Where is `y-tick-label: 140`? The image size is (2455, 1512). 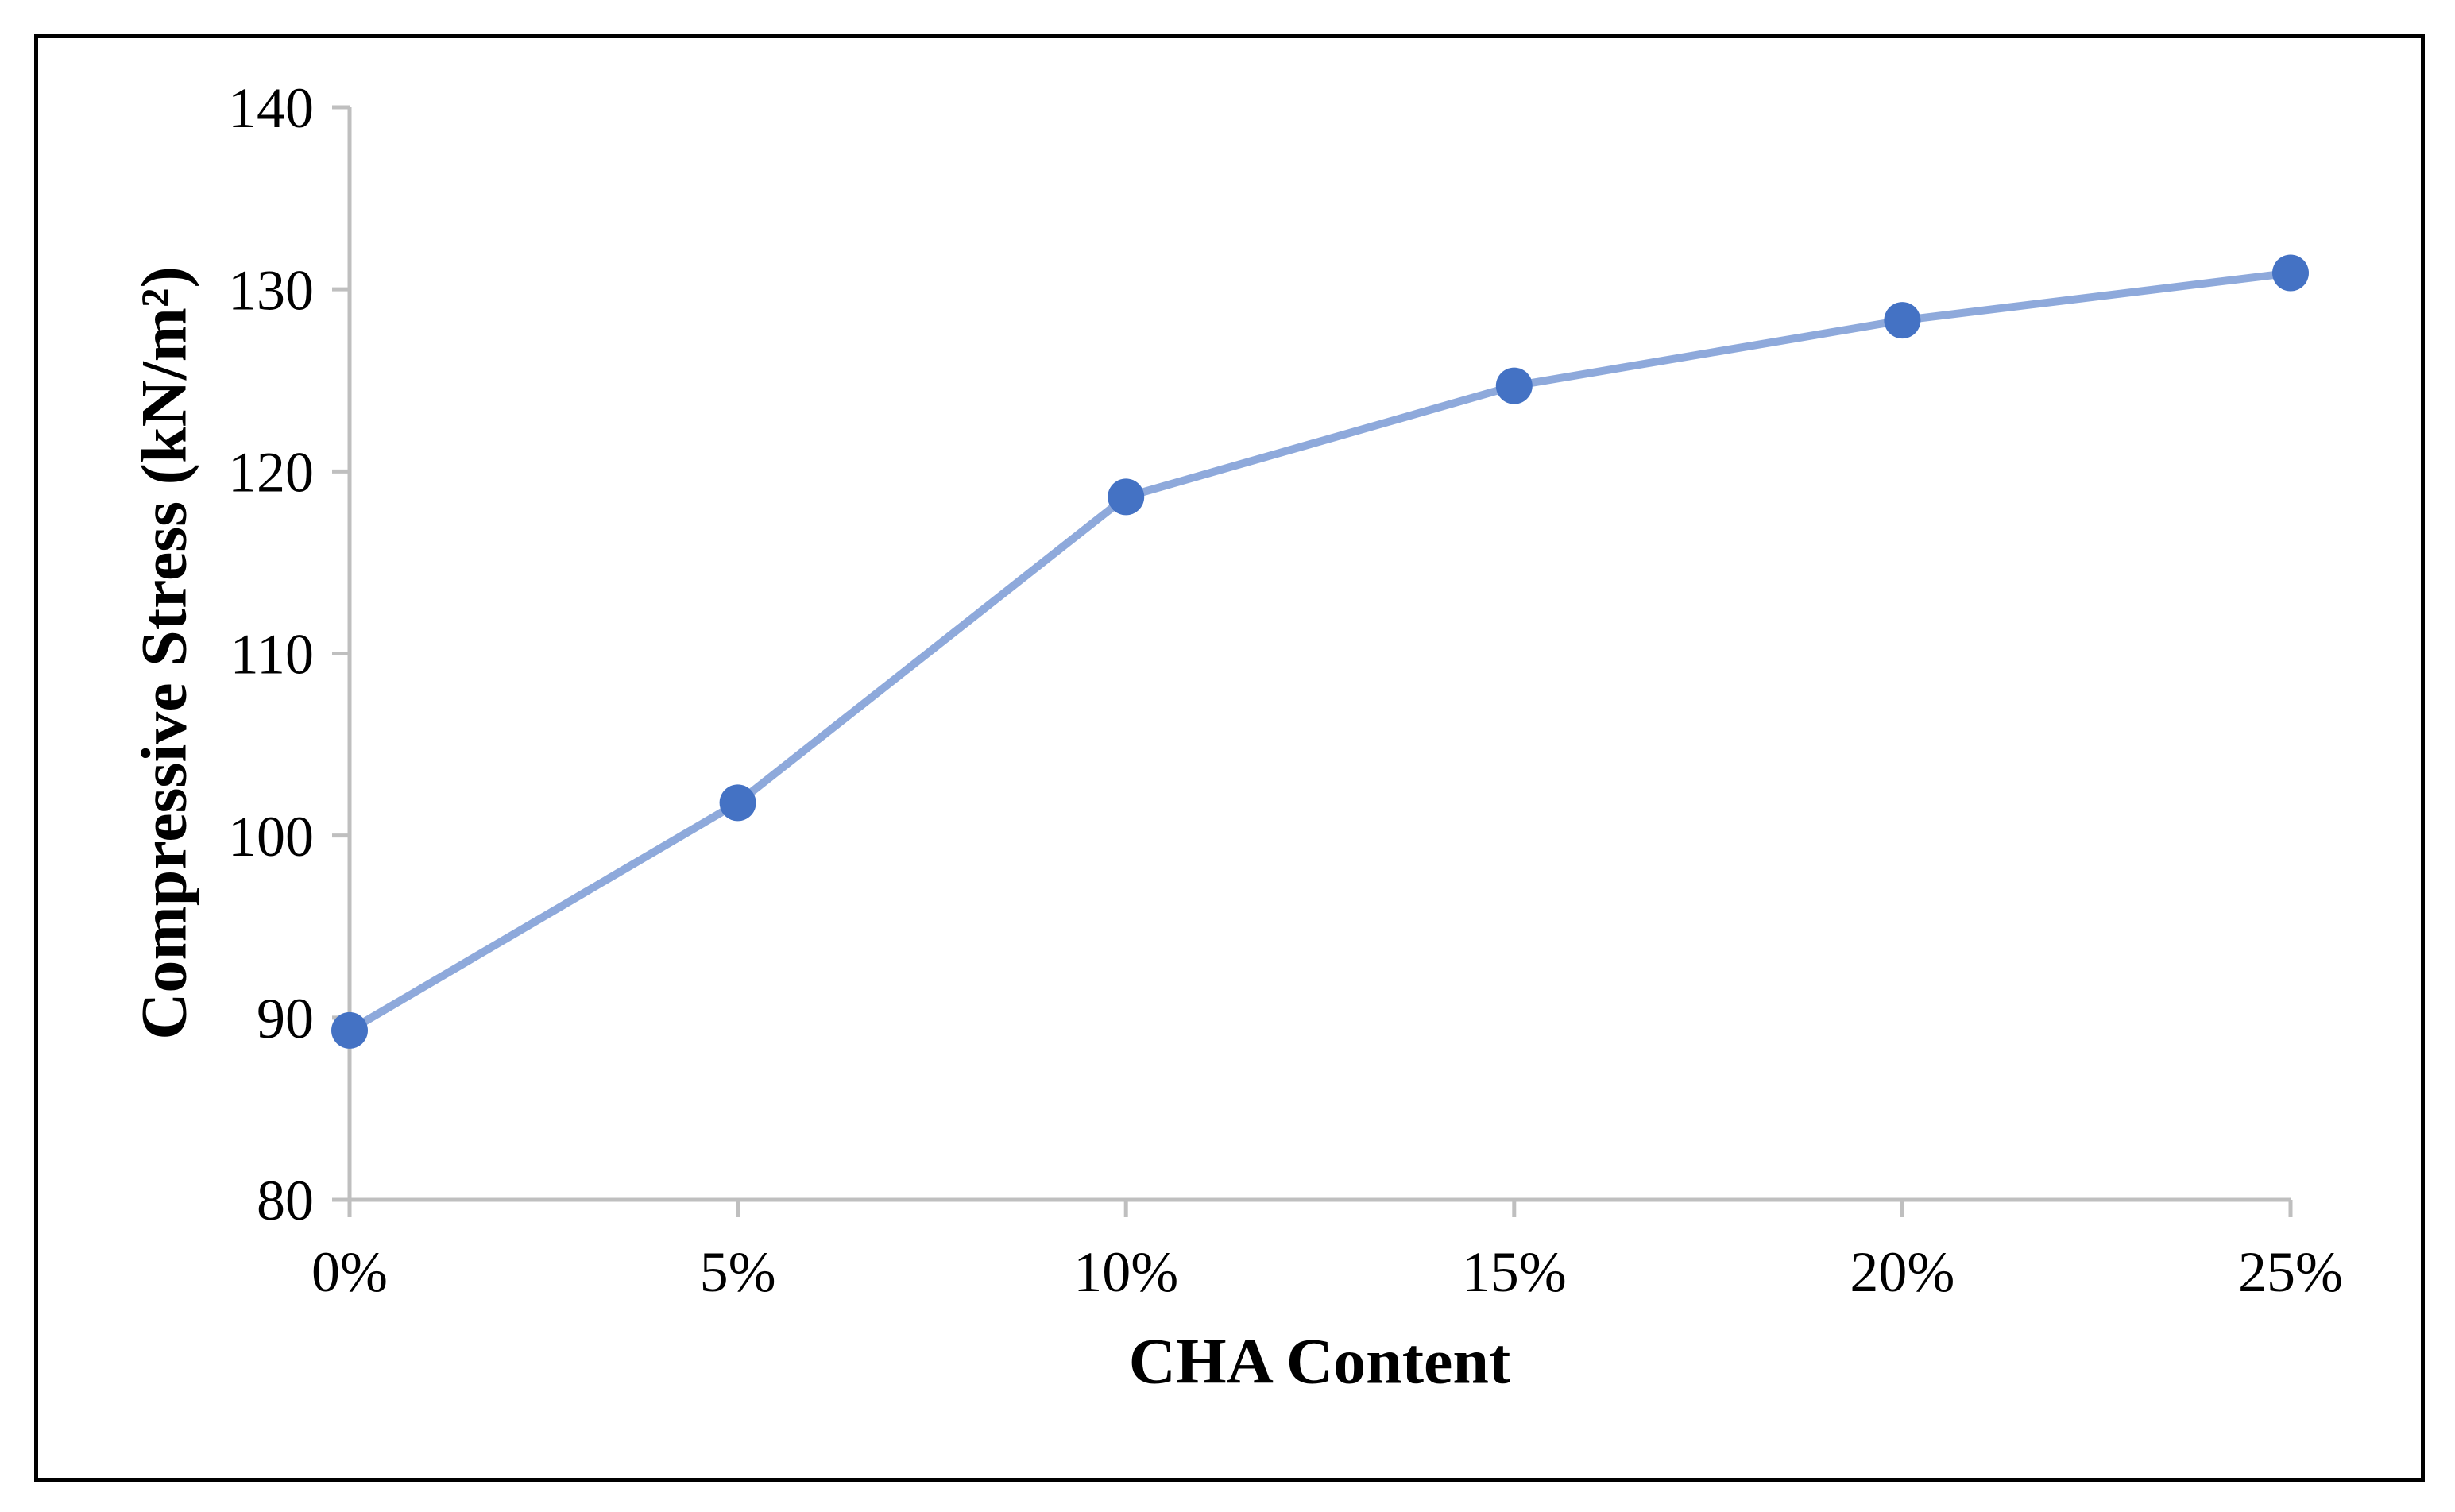
y-tick-label: 140 is located at coordinates (271, 108).